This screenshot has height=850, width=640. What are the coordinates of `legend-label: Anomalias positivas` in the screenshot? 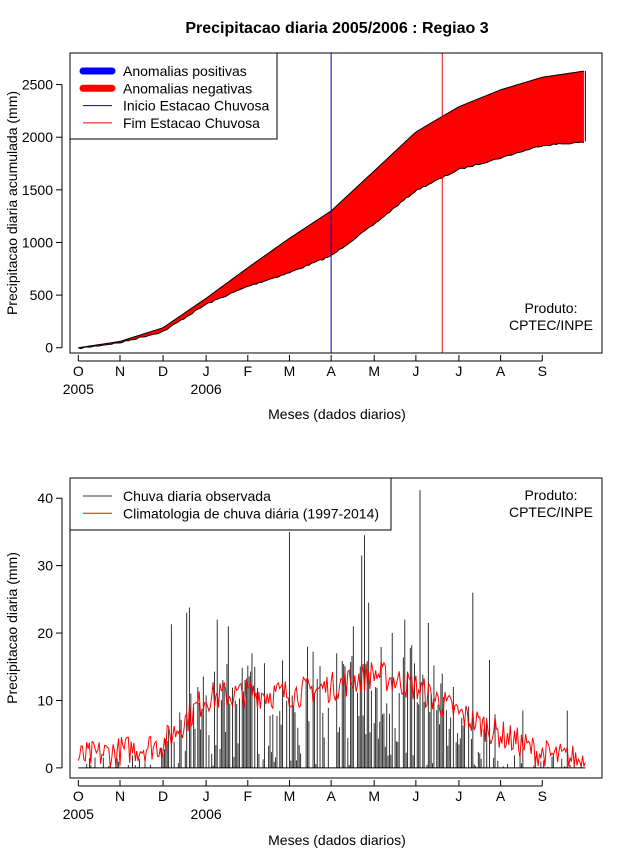 It's located at (185, 71).